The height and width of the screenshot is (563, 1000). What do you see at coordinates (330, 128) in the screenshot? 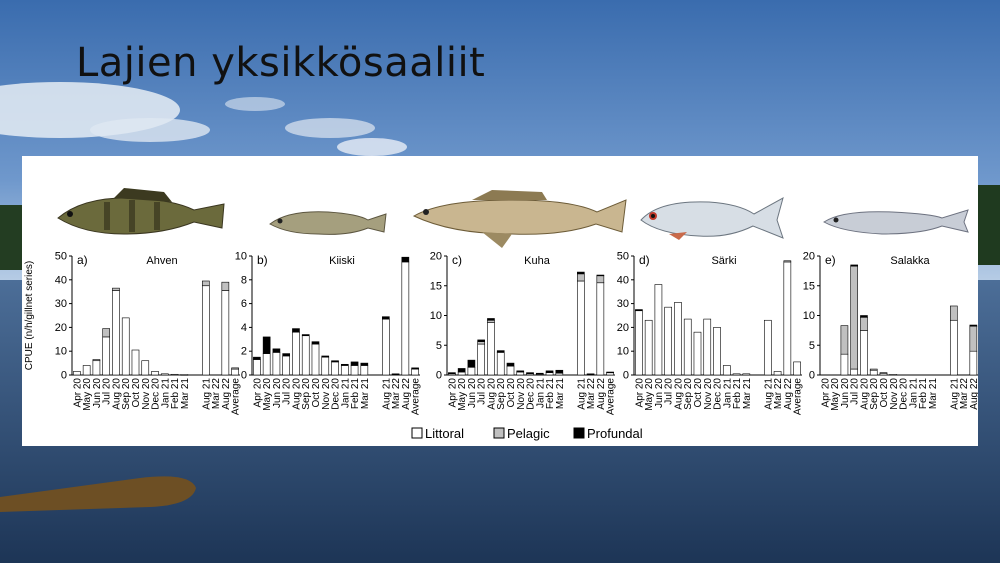
I see `cloud` at bounding box center [330, 128].